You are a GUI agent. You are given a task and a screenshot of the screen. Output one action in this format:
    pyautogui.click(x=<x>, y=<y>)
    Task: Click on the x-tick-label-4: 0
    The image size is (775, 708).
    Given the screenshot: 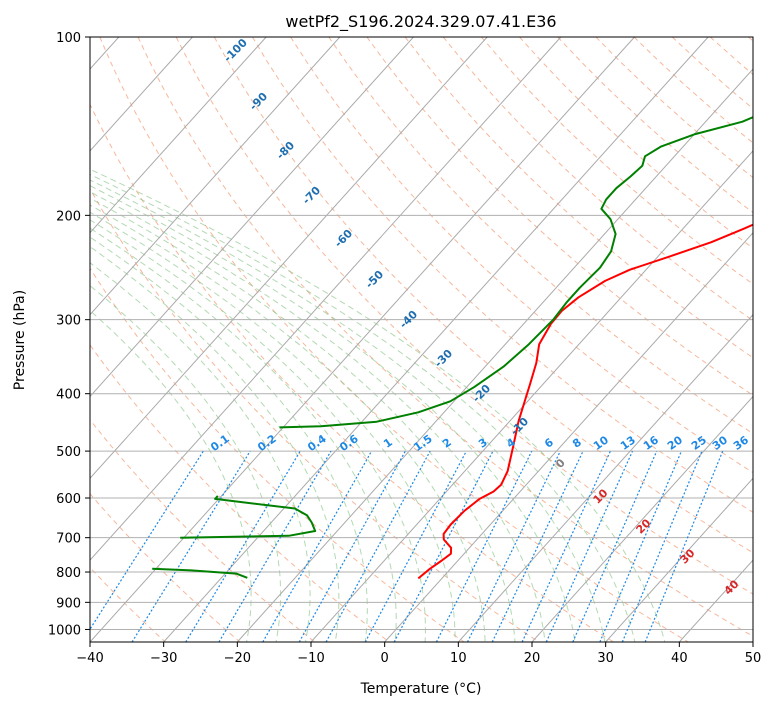 What is the action you would take?
    pyautogui.click(x=385, y=658)
    